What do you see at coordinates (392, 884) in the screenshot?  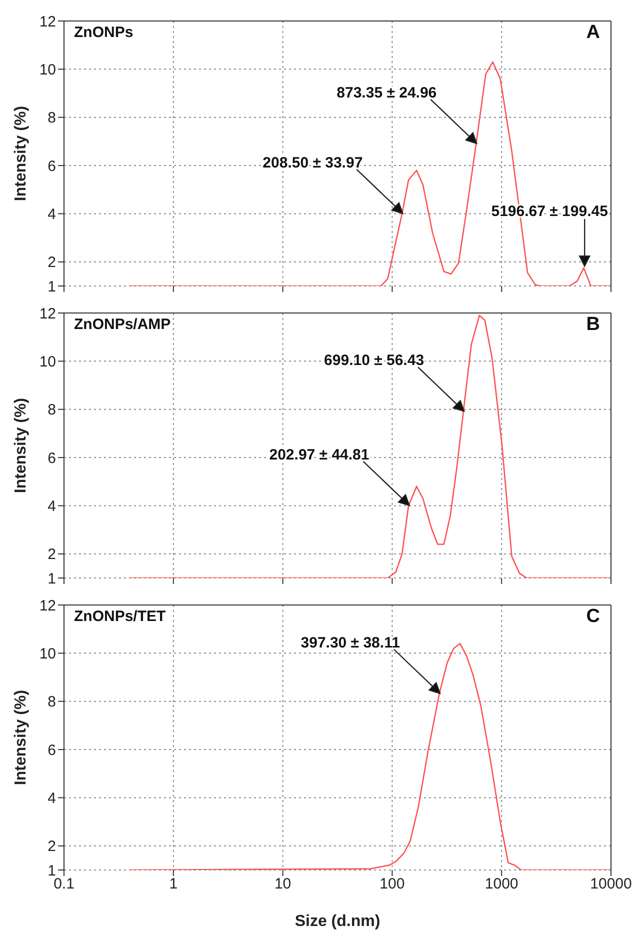 I see `x-tick-label: 100` at bounding box center [392, 884].